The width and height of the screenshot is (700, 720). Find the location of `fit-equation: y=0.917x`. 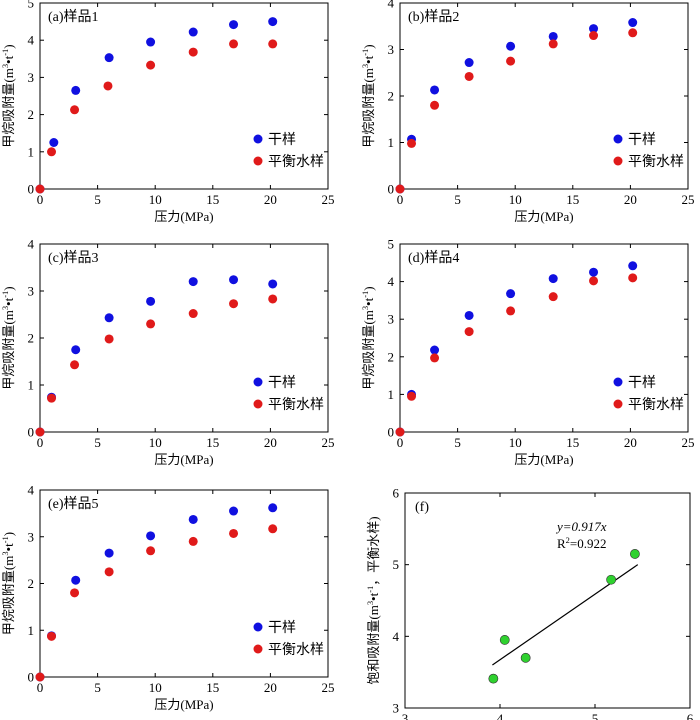

fit-equation: y=0.917x is located at coordinates (581, 526).